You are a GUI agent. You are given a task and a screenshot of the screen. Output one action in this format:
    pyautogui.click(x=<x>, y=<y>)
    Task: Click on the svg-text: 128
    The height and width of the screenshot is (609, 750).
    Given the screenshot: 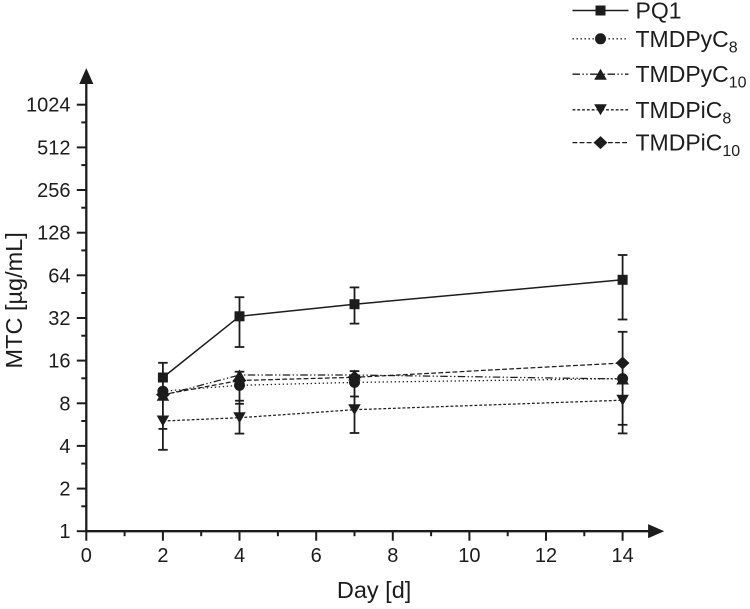 What is the action you would take?
    pyautogui.click(x=53, y=234)
    